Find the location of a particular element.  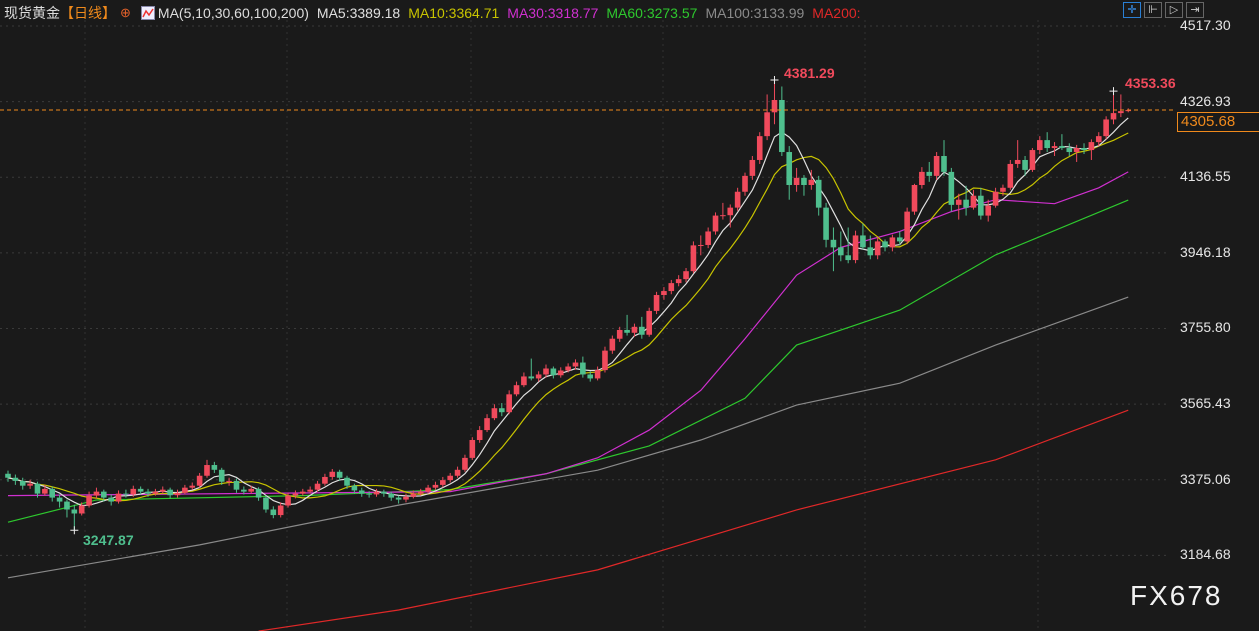

symbol-name: 现货黄金 is located at coordinates (32, 13).